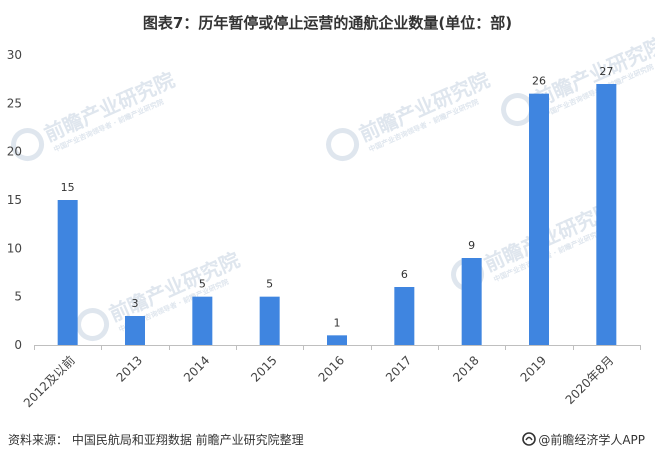 This screenshot has width=655, height=460. What do you see at coordinates (606, 71) in the screenshot?
I see `bar-value-label: 27` at bounding box center [606, 71].